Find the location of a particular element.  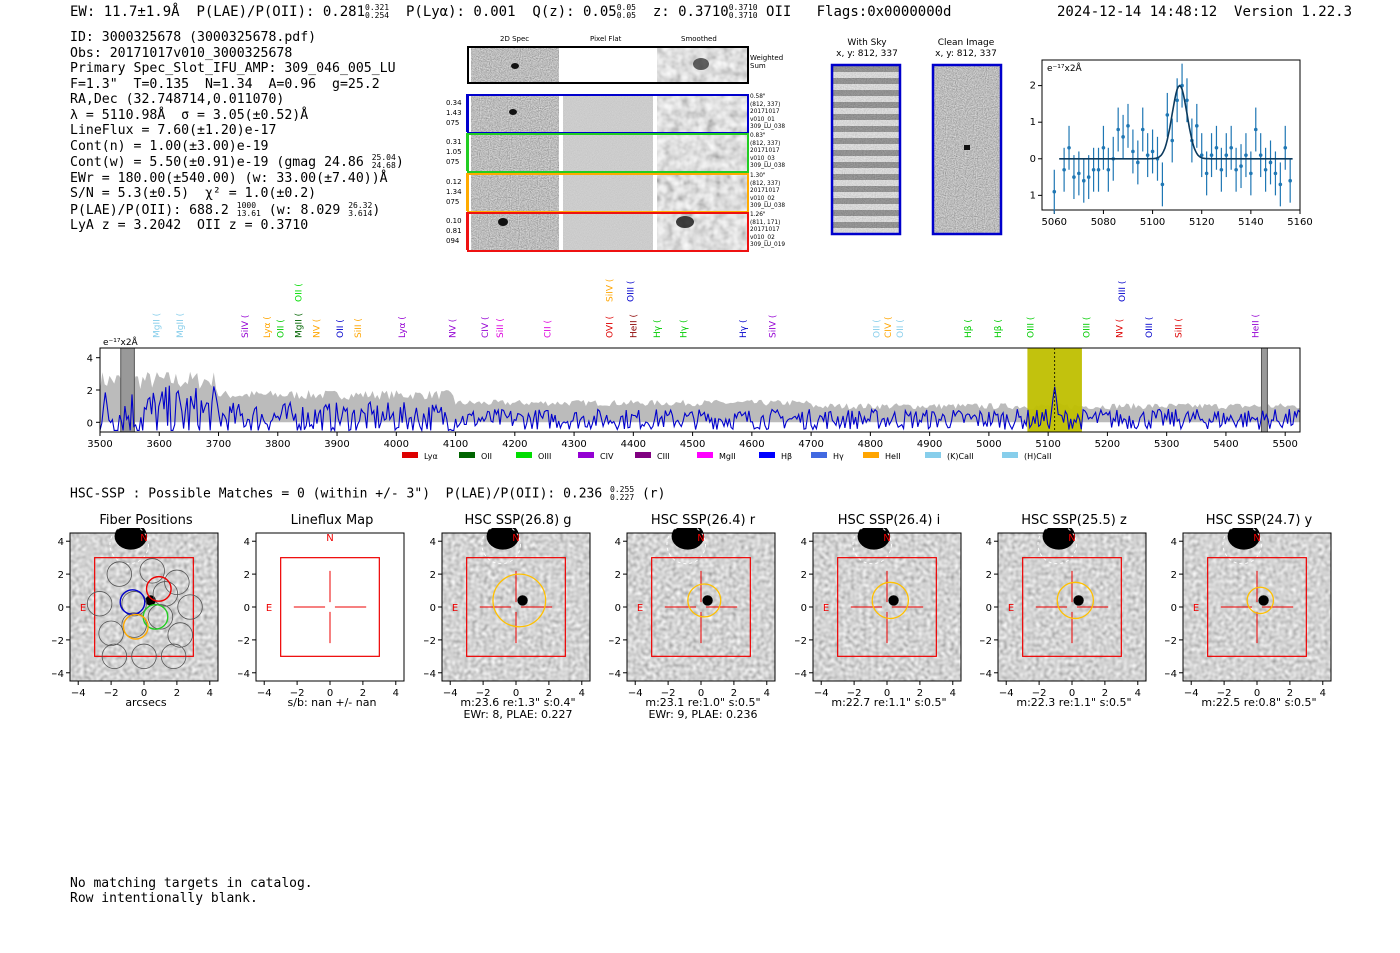

fiber-row-color-bar is located at coordinates (467, 231).